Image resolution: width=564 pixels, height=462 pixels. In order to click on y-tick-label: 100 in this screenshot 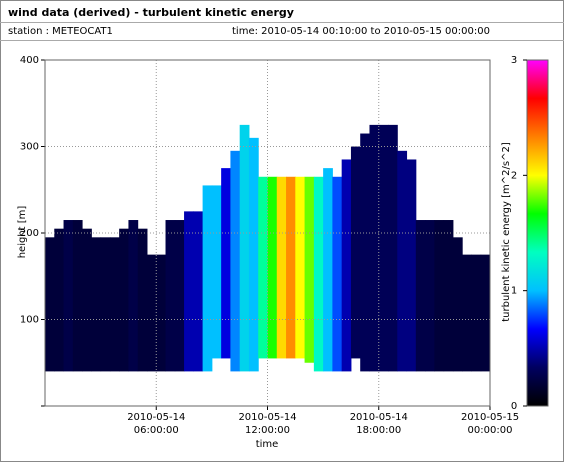, I will do `click(29, 320)`.